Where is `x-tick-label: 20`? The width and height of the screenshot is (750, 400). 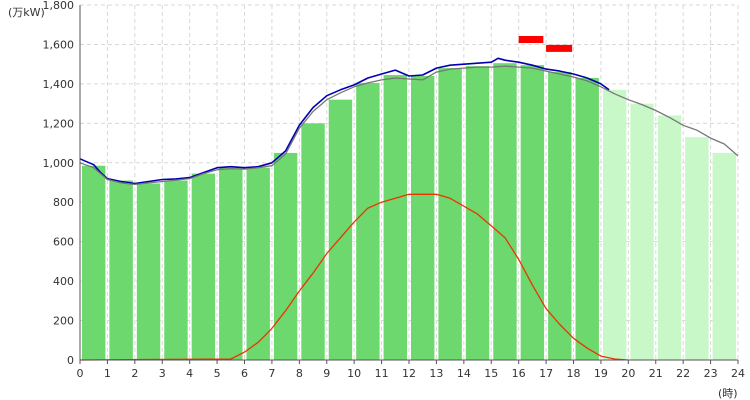
x-tick-label: 20 is located at coordinates (628, 373).